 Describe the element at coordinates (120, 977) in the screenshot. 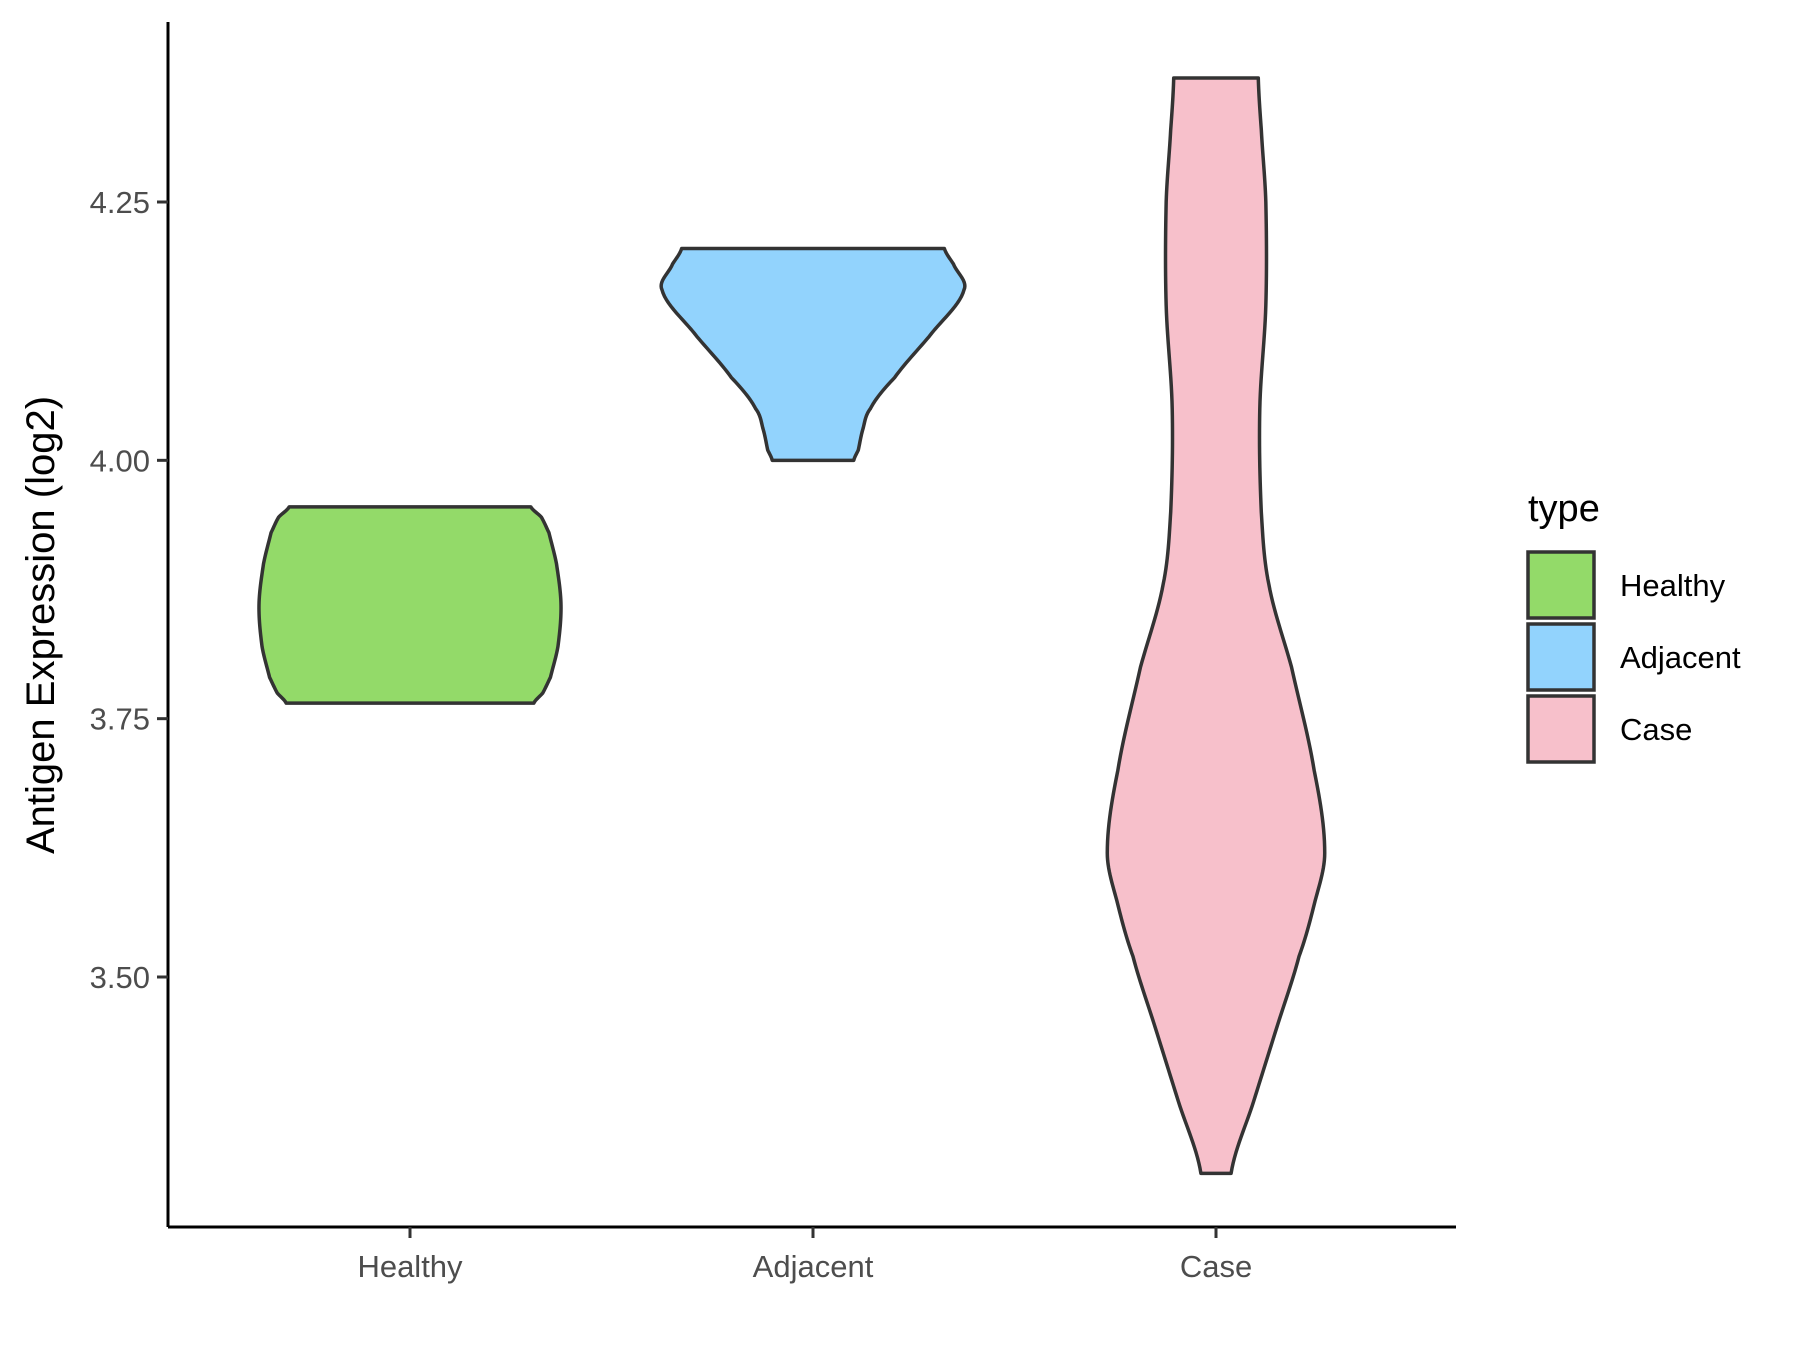

I see `y-tick-label: 3.50` at that location.